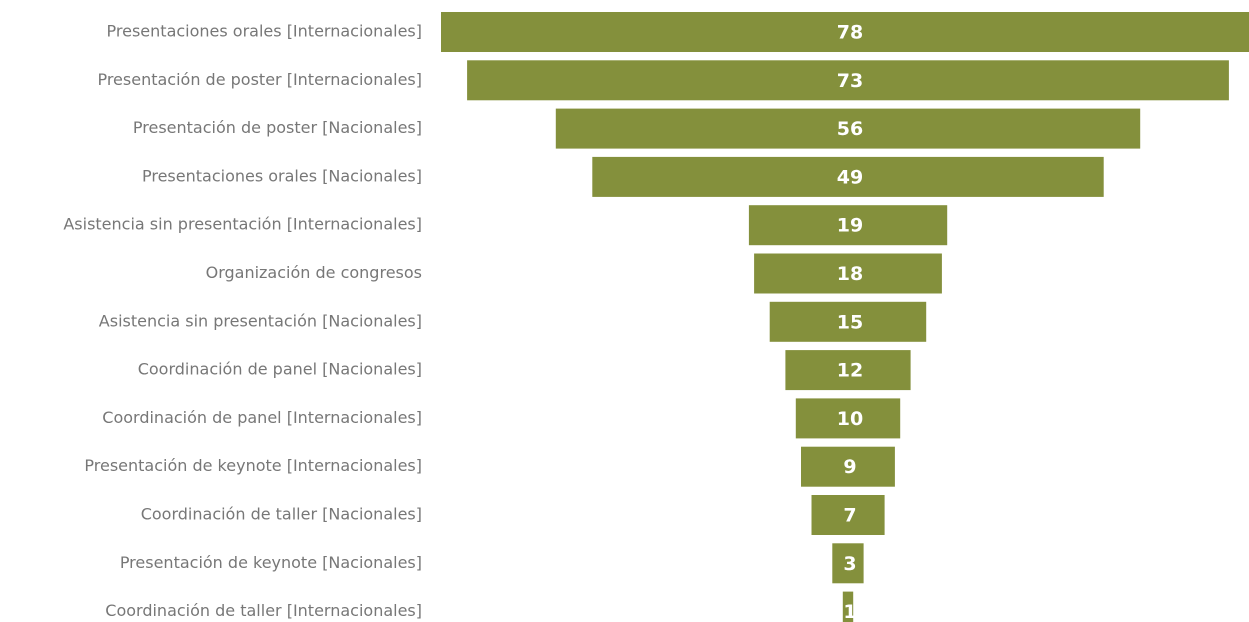 Image resolution: width=1249 pixels, height=622 pixels. Describe the element at coordinates (280, 369) in the screenshot. I see `category-label: Coordinación de panel [Nacionales]` at that location.